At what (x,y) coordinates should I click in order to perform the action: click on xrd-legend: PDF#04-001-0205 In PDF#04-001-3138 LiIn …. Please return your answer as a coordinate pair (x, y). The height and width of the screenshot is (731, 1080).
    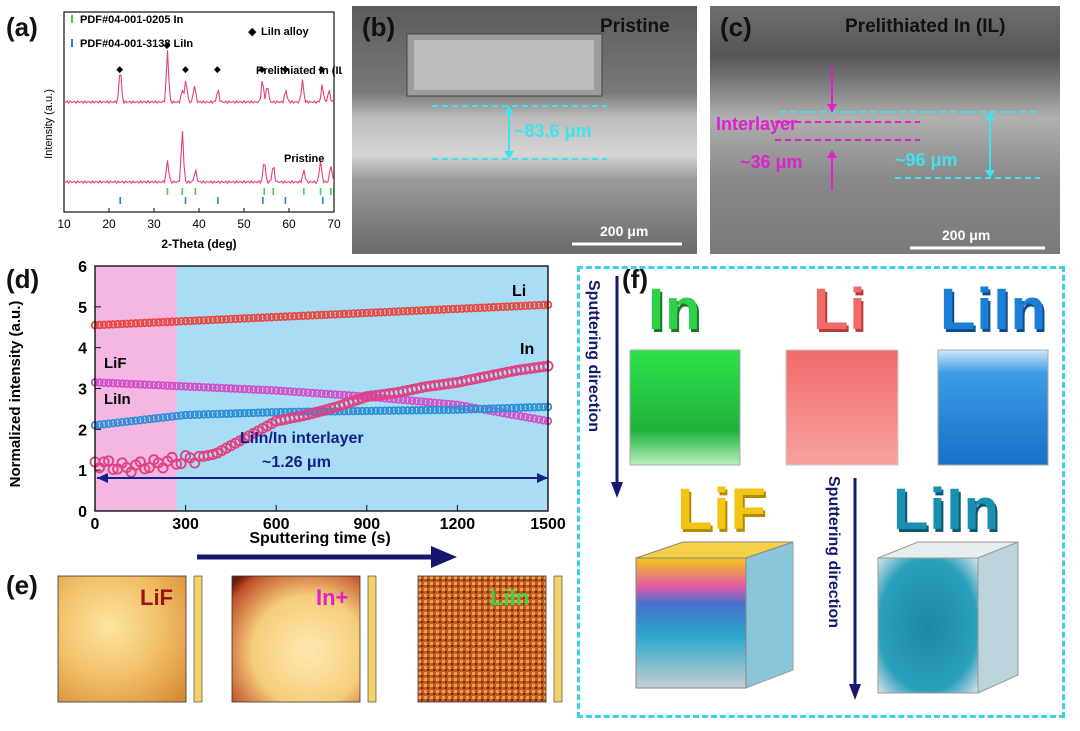
    Looking at the image, I should click on (190, 32).